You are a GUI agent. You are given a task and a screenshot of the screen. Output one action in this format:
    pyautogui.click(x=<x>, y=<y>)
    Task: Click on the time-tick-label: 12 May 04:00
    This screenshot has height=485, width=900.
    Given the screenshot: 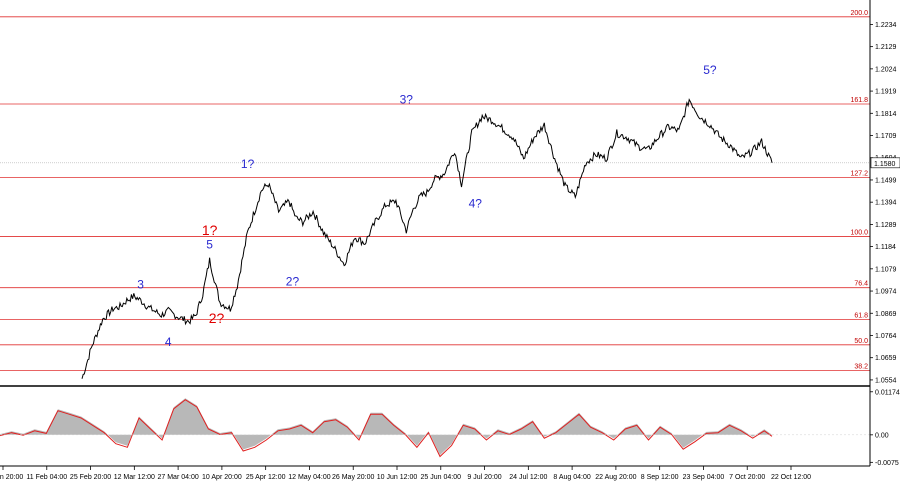 What is the action you would take?
    pyautogui.click(x=309, y=477)
    